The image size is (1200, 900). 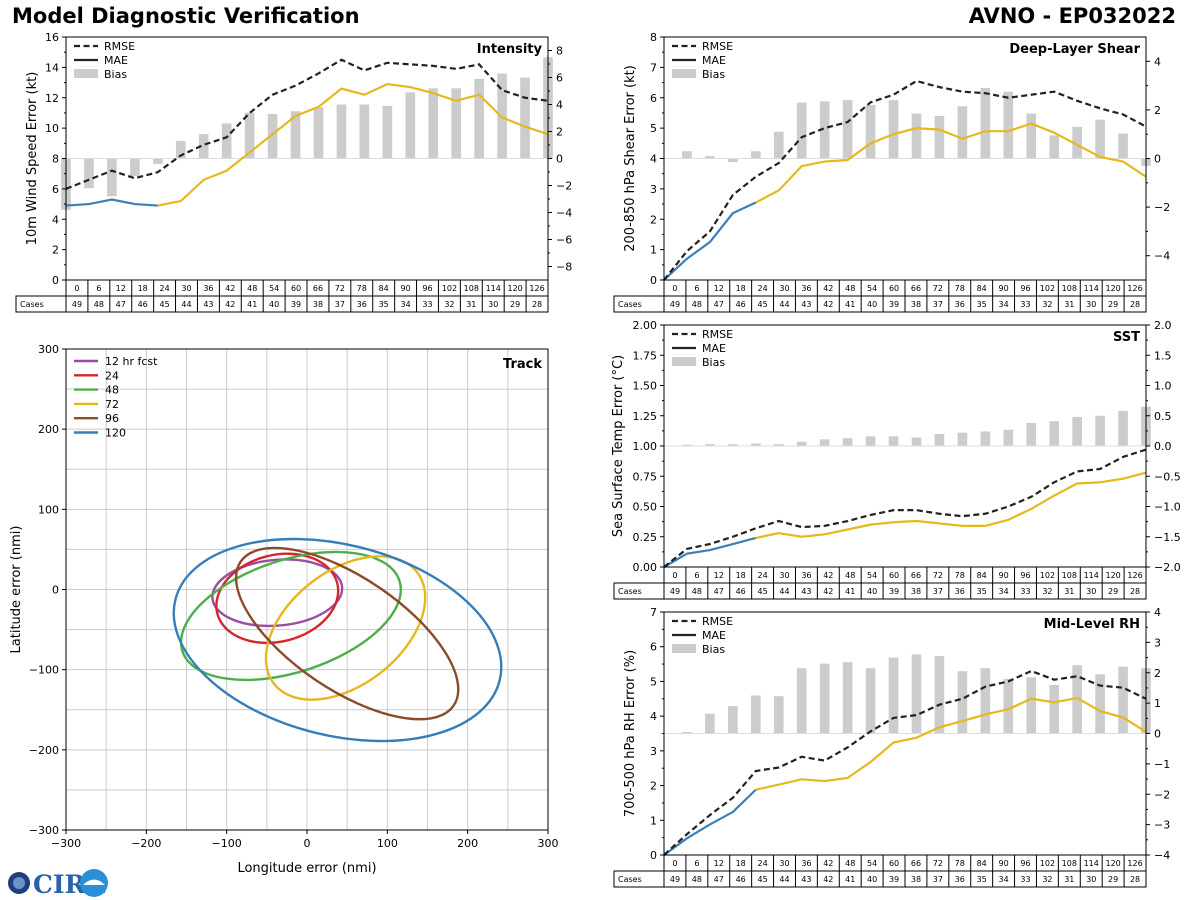 What do you see at coordinates (362, 288) in the screenshot?
I see `hour-cell: 78` at bounding box center [362, 288].